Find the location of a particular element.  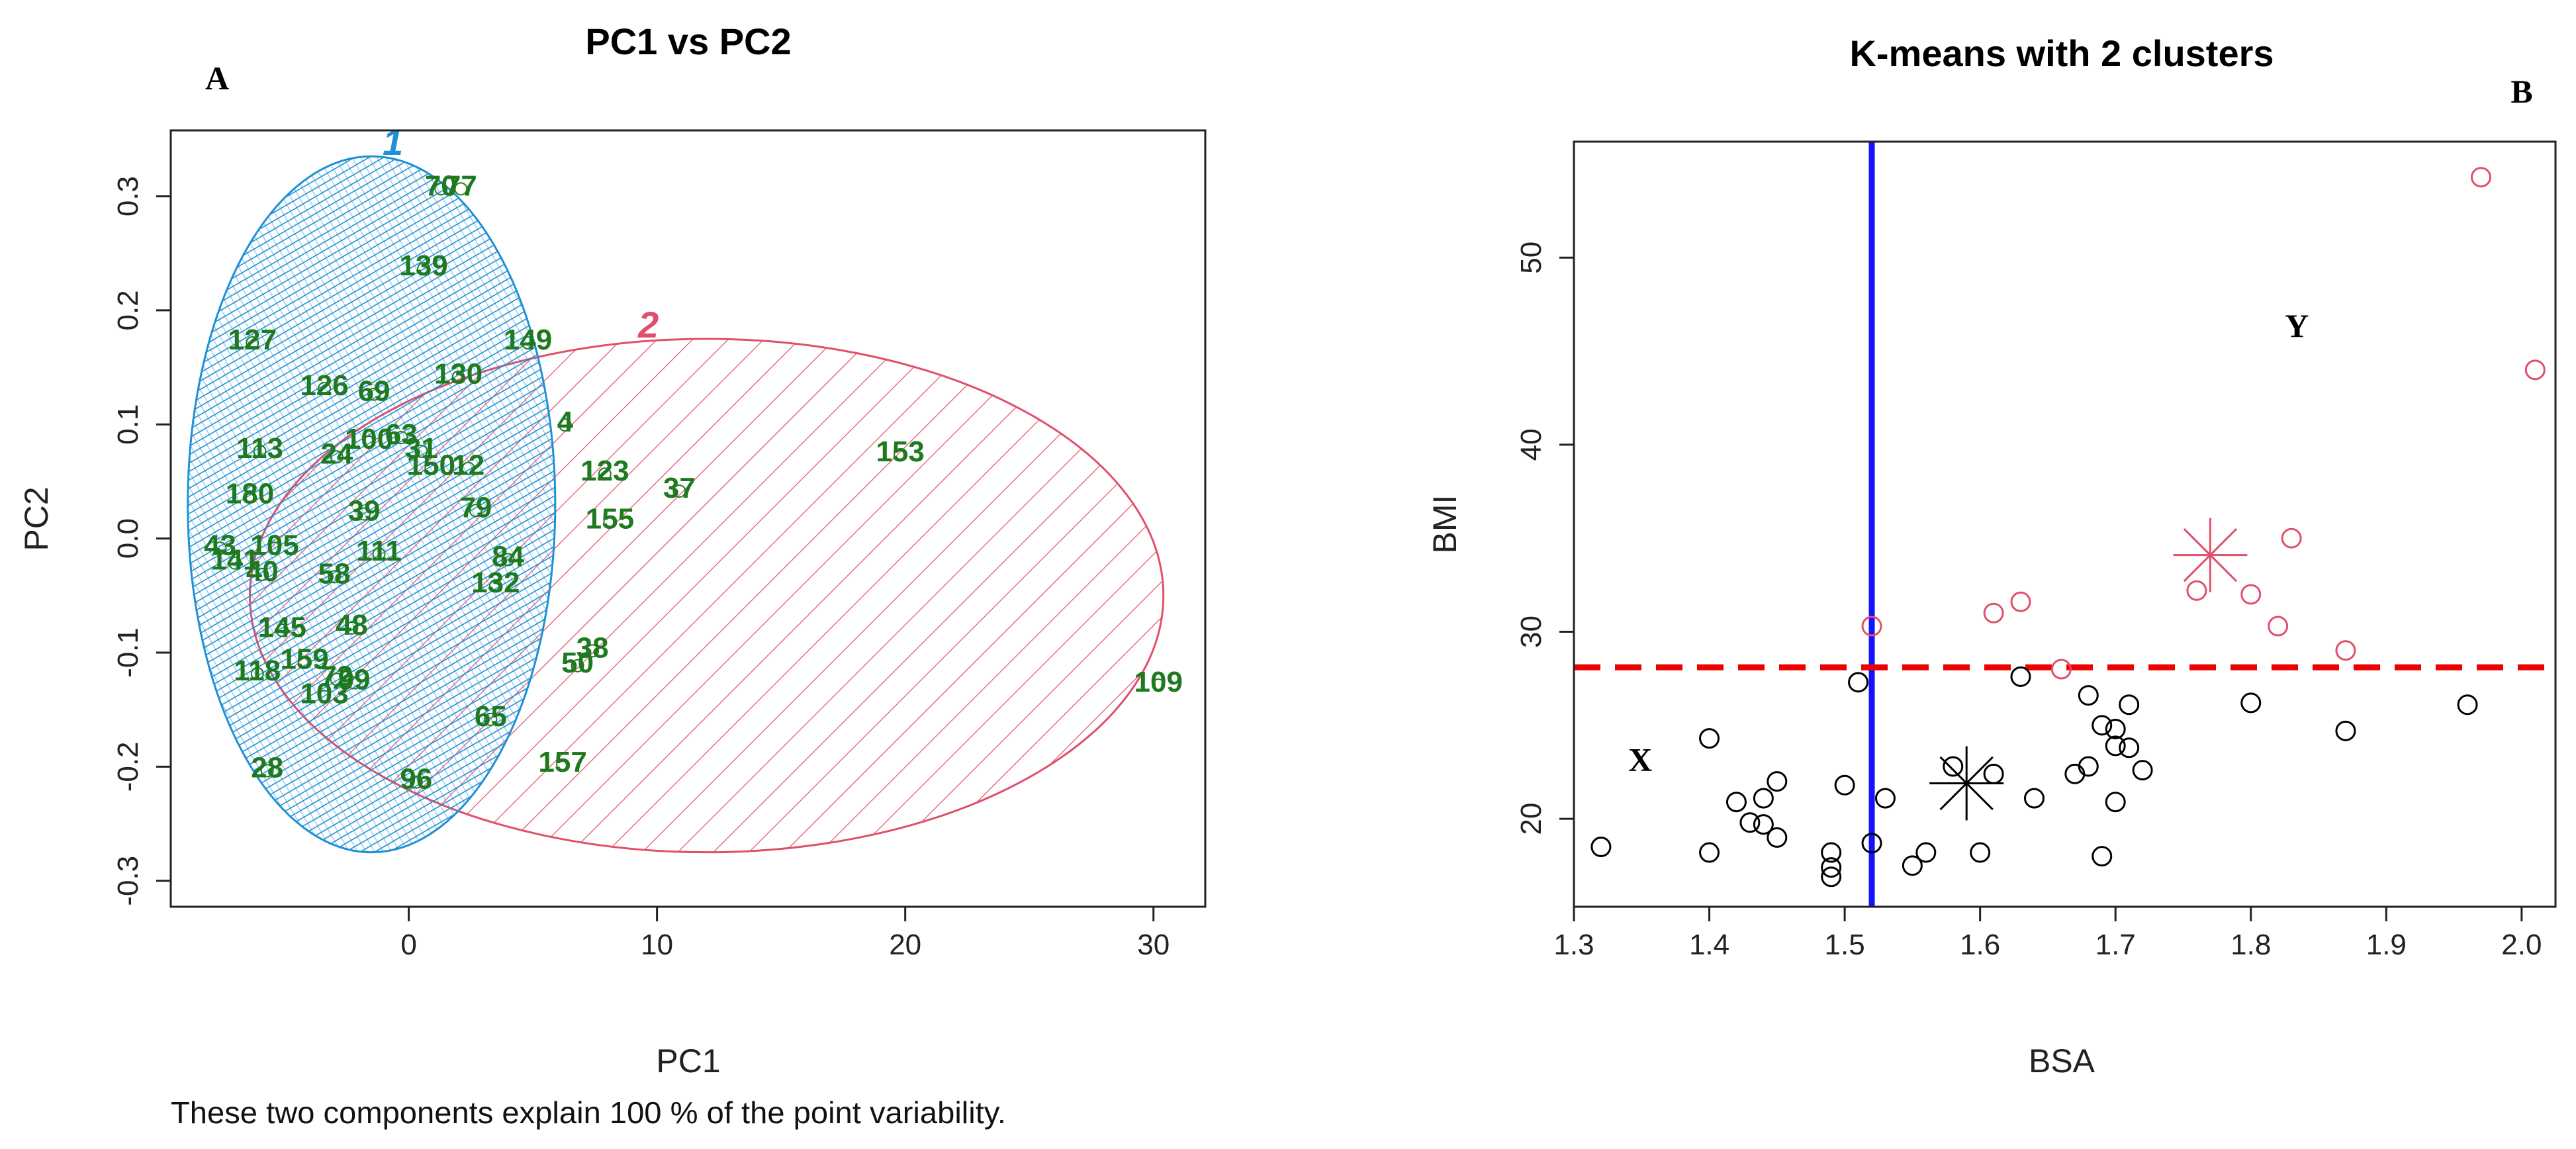

point-label: 99 is located at coordinates (354, 680).